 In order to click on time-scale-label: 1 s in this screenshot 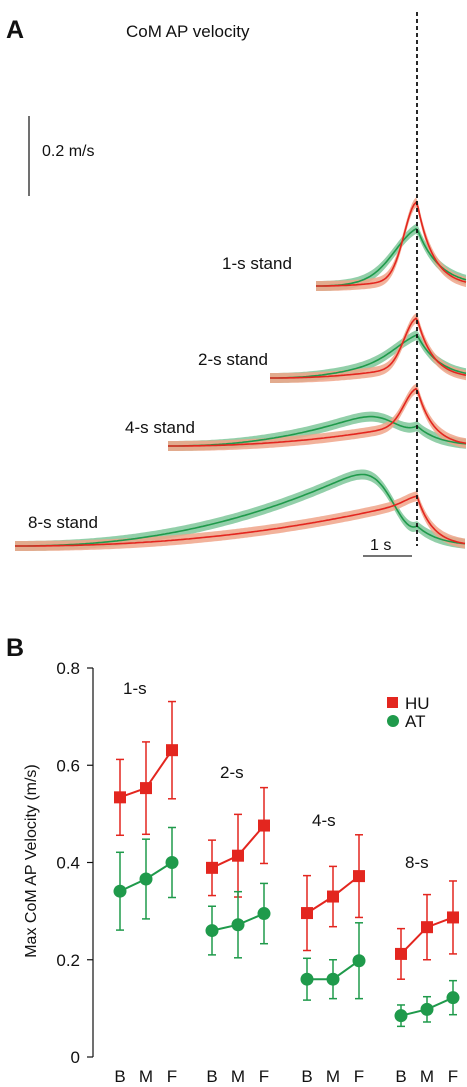, I will do `click(380, 545)`.